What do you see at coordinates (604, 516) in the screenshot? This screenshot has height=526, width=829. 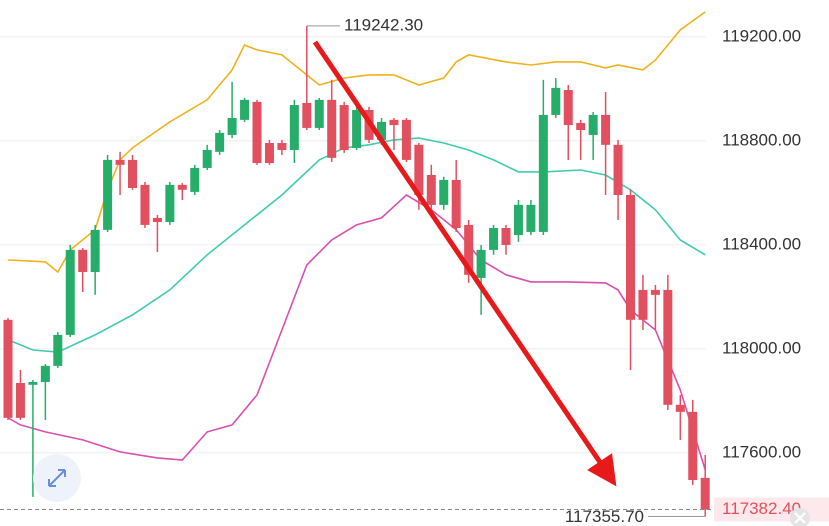 I see `low-label: 117355.70` at bounding box center [604, 516].